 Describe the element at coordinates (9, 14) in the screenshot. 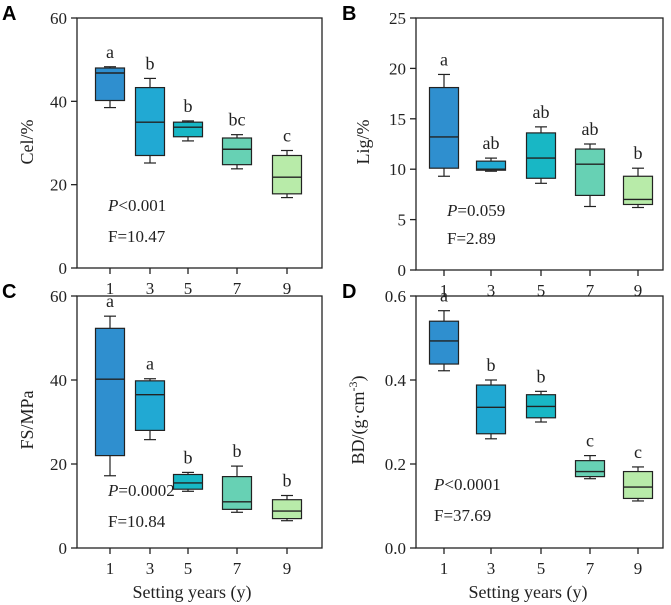

I see `panel-label-a: A` at that location.